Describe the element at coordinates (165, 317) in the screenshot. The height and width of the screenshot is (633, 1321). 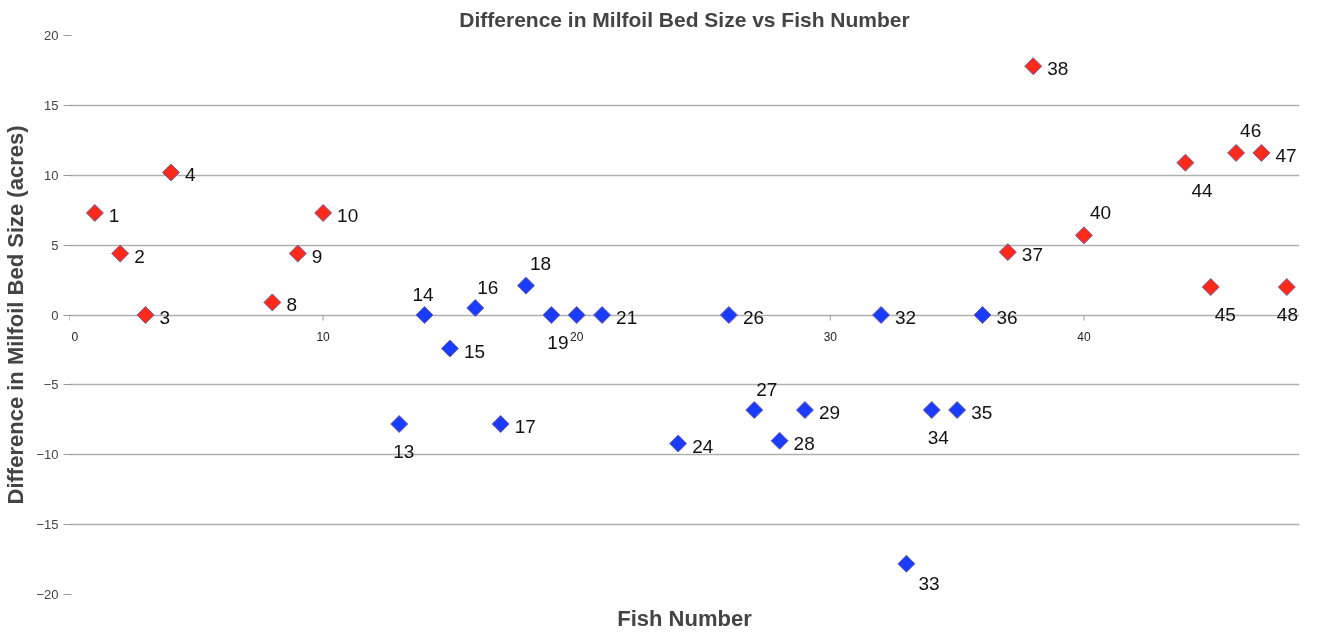
I see `annotation: 3` at that location.